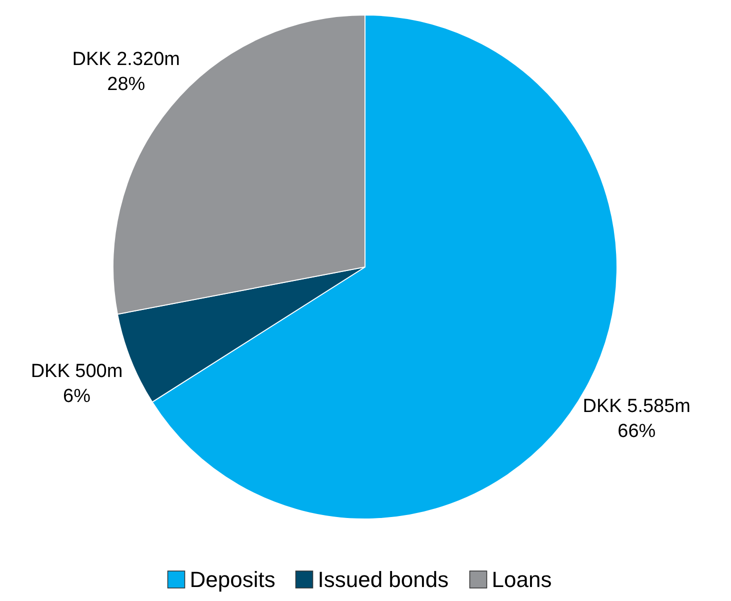 The height and width of the screenshot is (601, 731). Describe the element at coordinates (233, 579) in the screenshot. I see `legend-label: Deposits` at that location.